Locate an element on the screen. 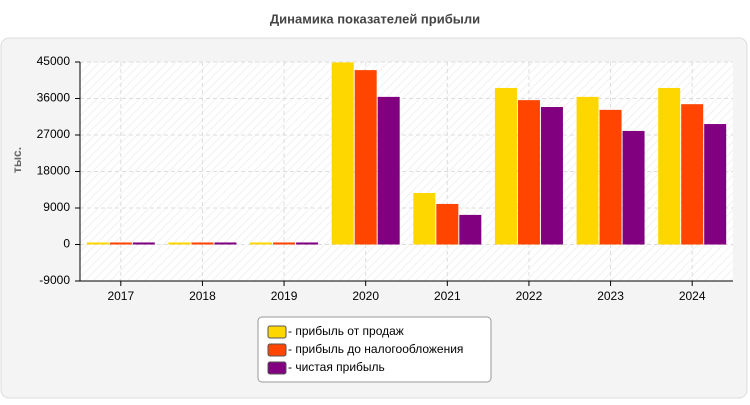  y-axis-label: тыс. is located at coordinates (17, 160).